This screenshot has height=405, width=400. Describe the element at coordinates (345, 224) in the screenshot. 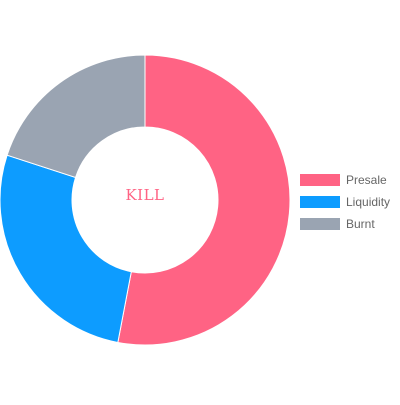

I see `legend-item-burnt: Burnt` at that location.